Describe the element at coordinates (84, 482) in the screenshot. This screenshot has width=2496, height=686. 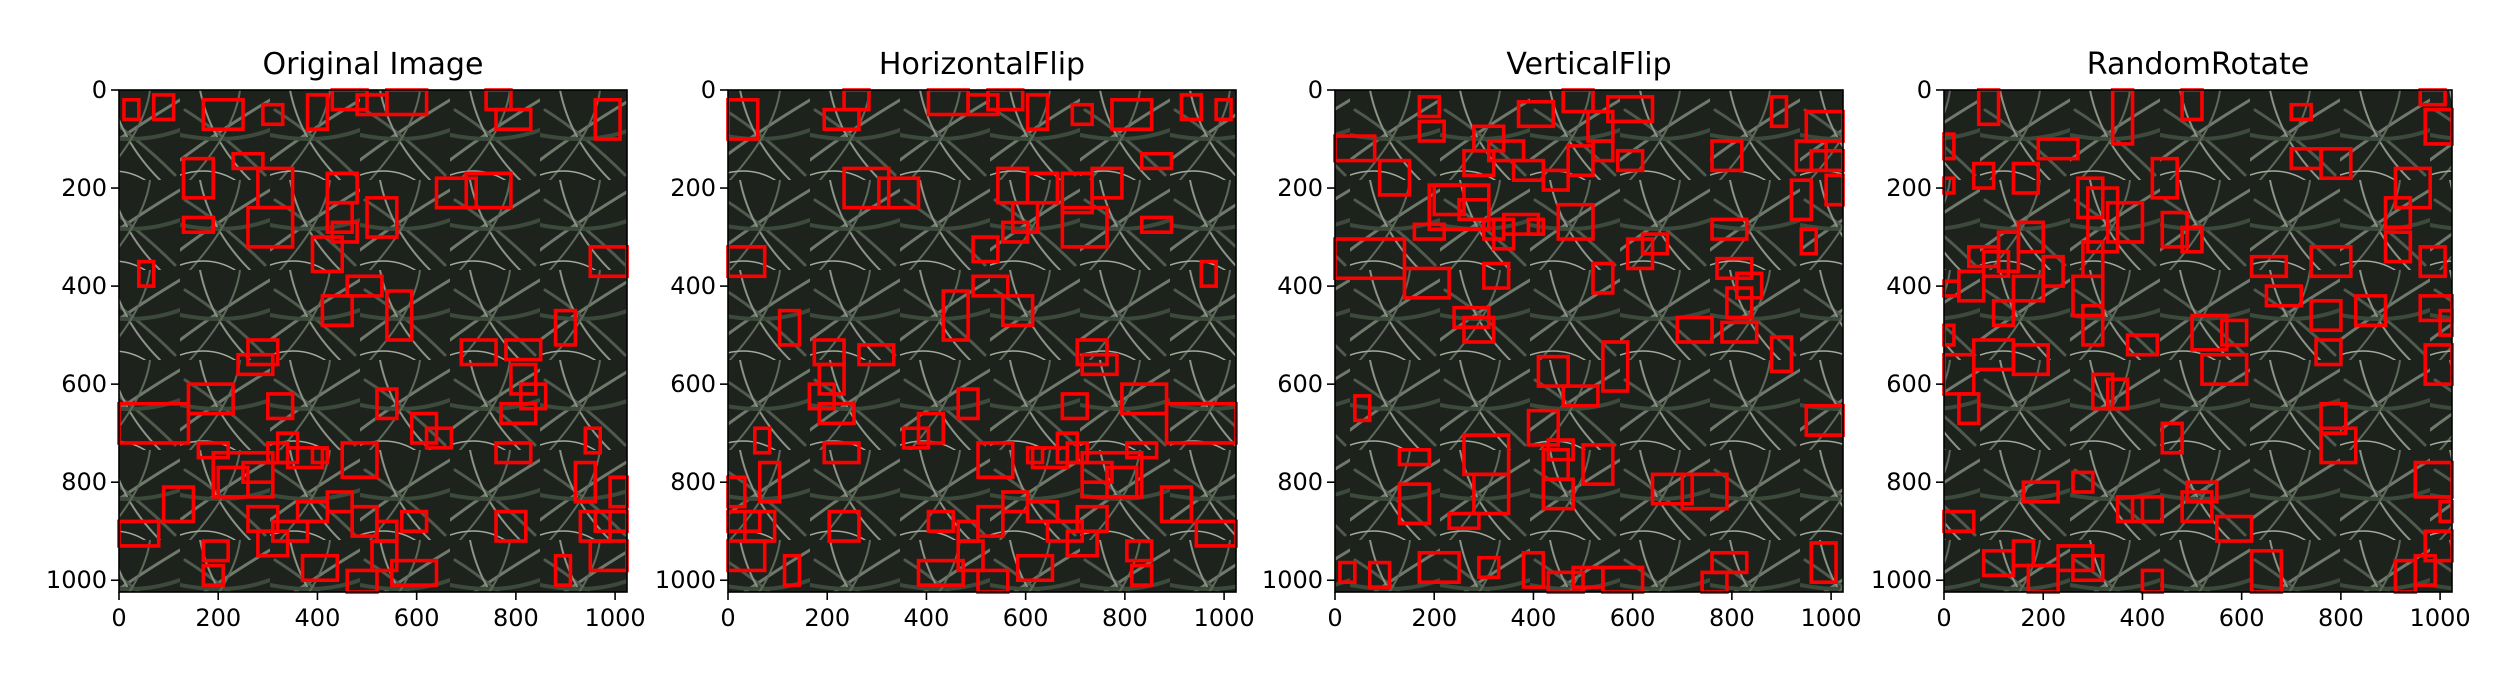
I see `y-tick-label: 800` at that location.